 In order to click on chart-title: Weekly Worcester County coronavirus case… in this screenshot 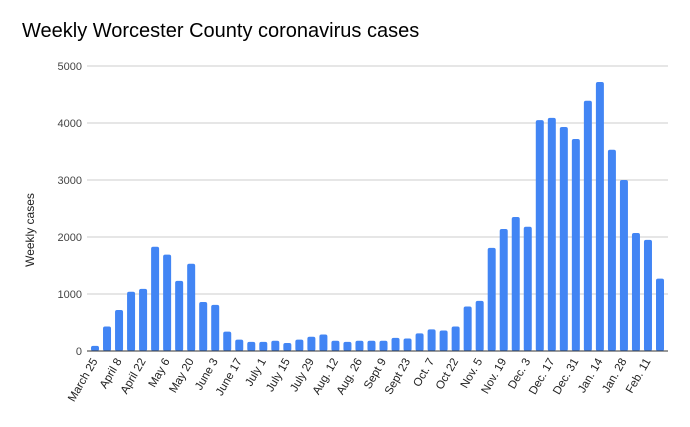, I will do `click(221, 31)`.